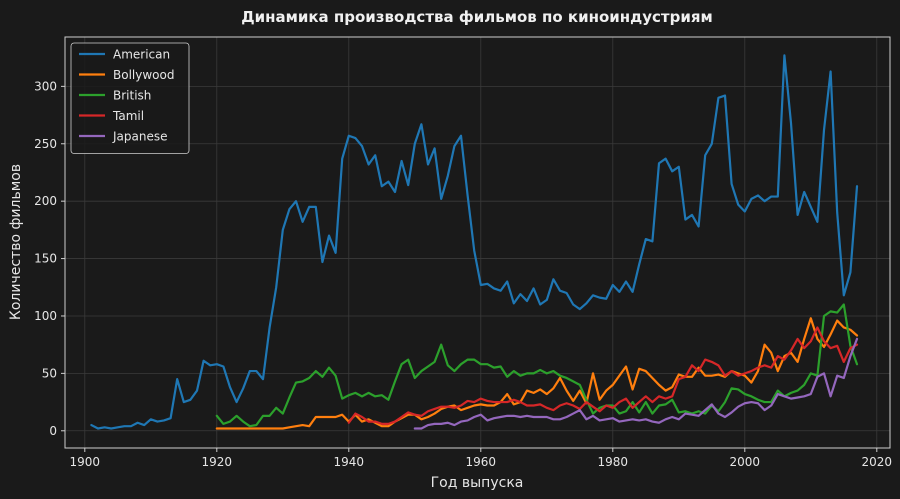 Image resolution: width=900 pixels, height=499 pixels. I want to click on y-axis-ticks: 0 50 100 150 200 250 300, so click(49, 258).